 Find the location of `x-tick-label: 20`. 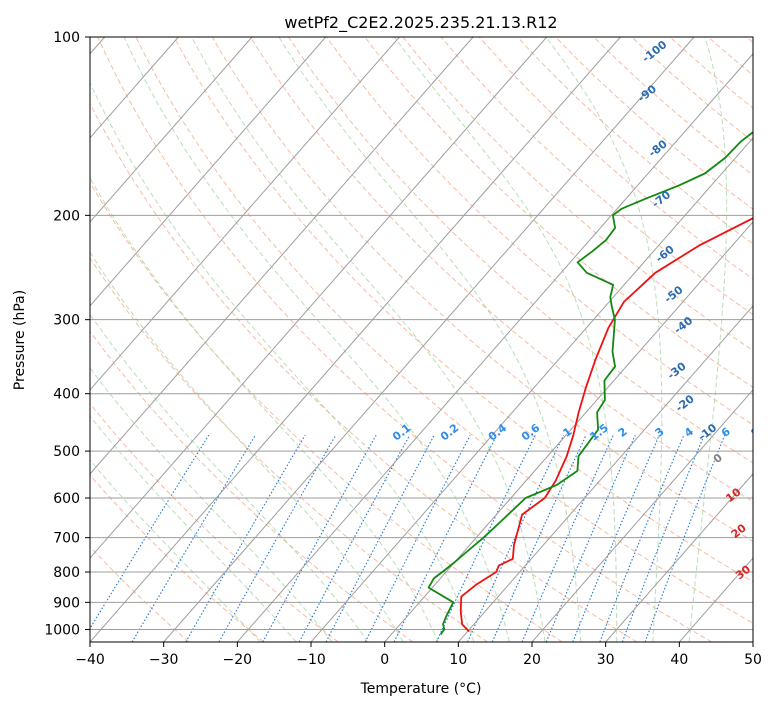

x-tick-label: 20 is located at coordinates (532, 660).